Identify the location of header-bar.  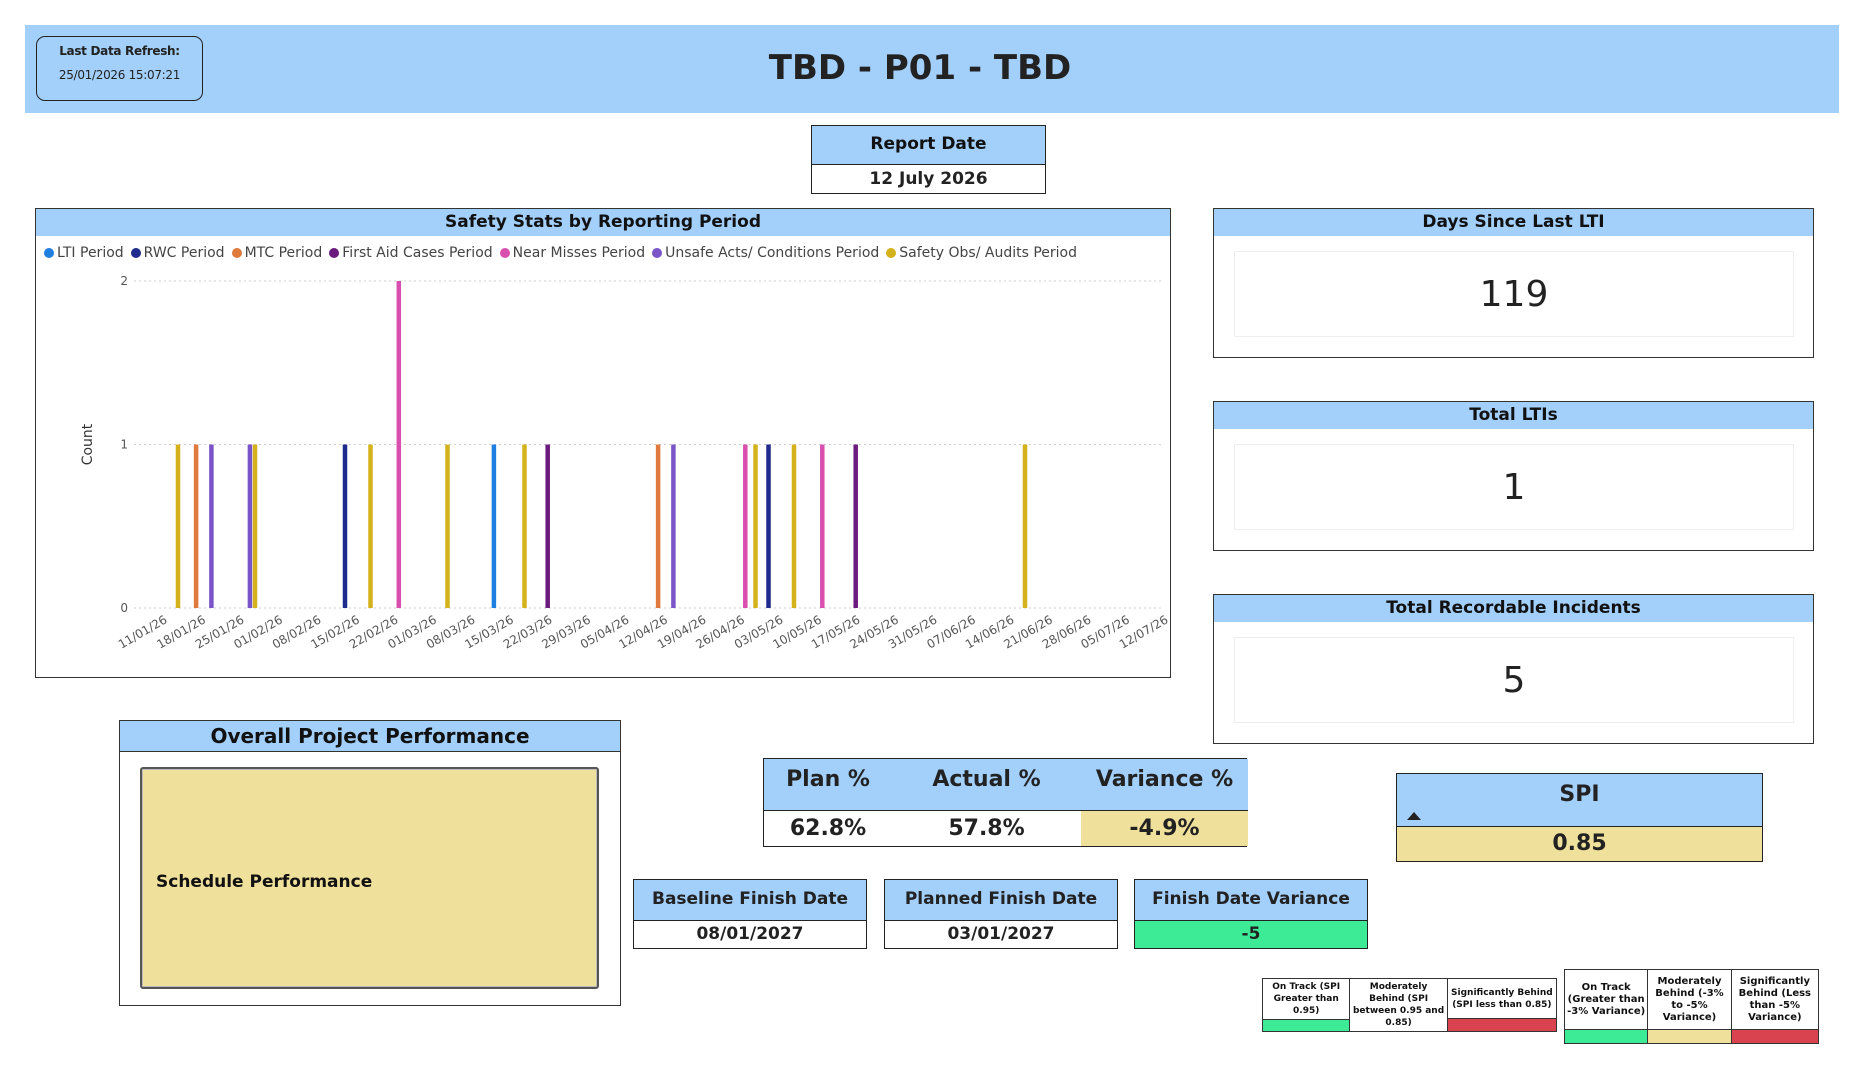
(932, 69).